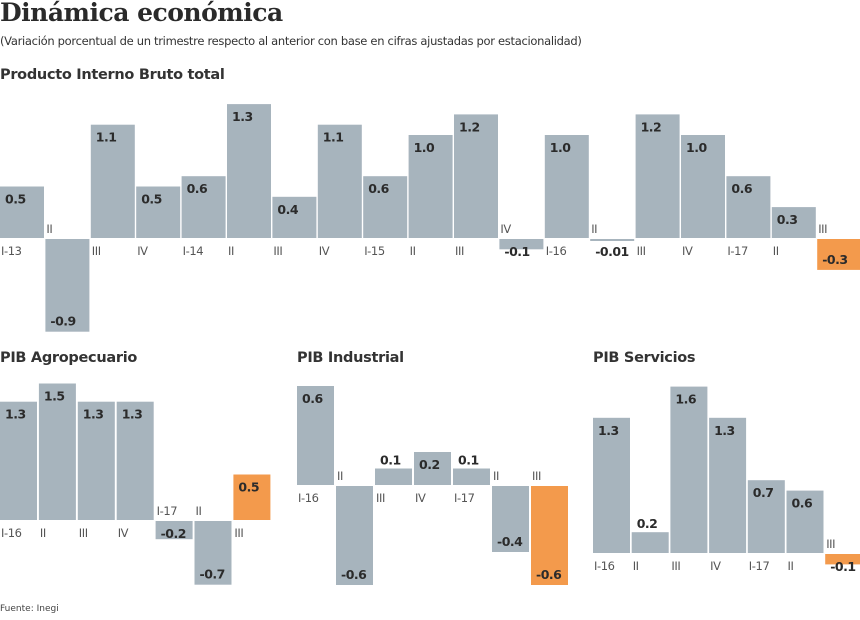  I want to click on source-note: Fuente: Inegi, so click(29, 609).